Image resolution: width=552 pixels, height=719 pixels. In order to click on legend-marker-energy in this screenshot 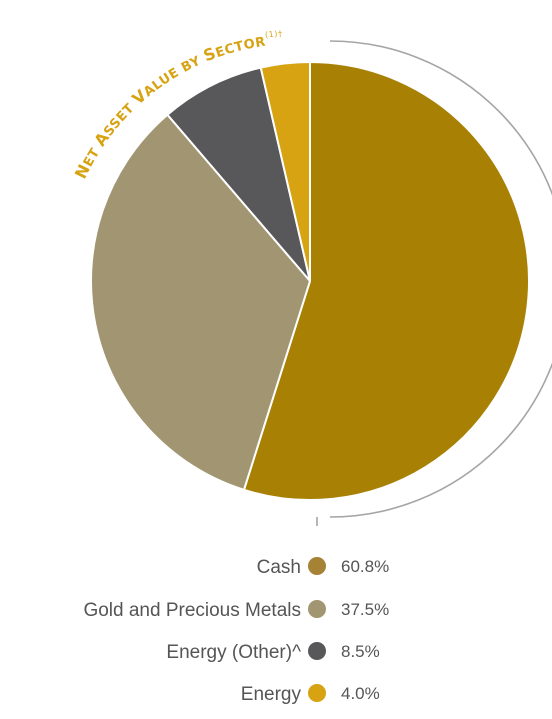, I will do `click(317, 693)`.